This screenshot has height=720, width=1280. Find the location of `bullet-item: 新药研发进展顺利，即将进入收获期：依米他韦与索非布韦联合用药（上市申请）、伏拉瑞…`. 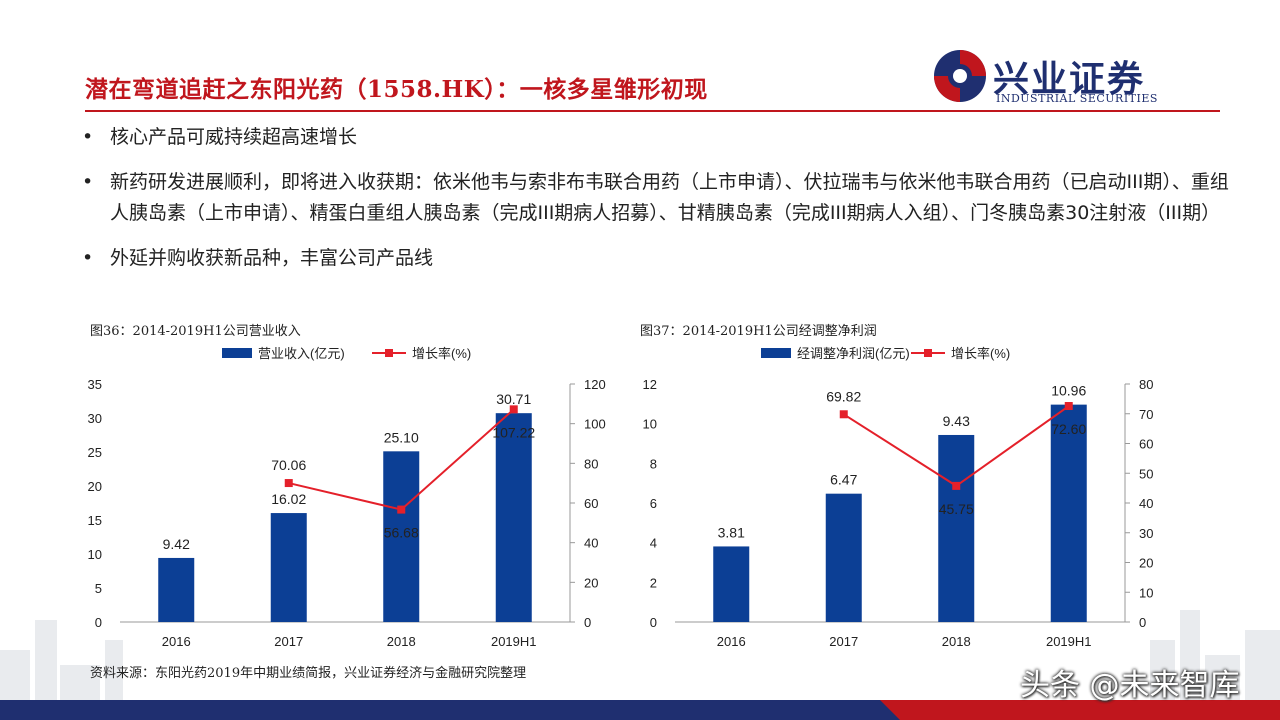

bullet-item: 新药研发进展顺利，即将进入收获期：依米他韦与索非布韦联合用药（上市申请）、伏拉瑞… is located at coordinates (657, 198).